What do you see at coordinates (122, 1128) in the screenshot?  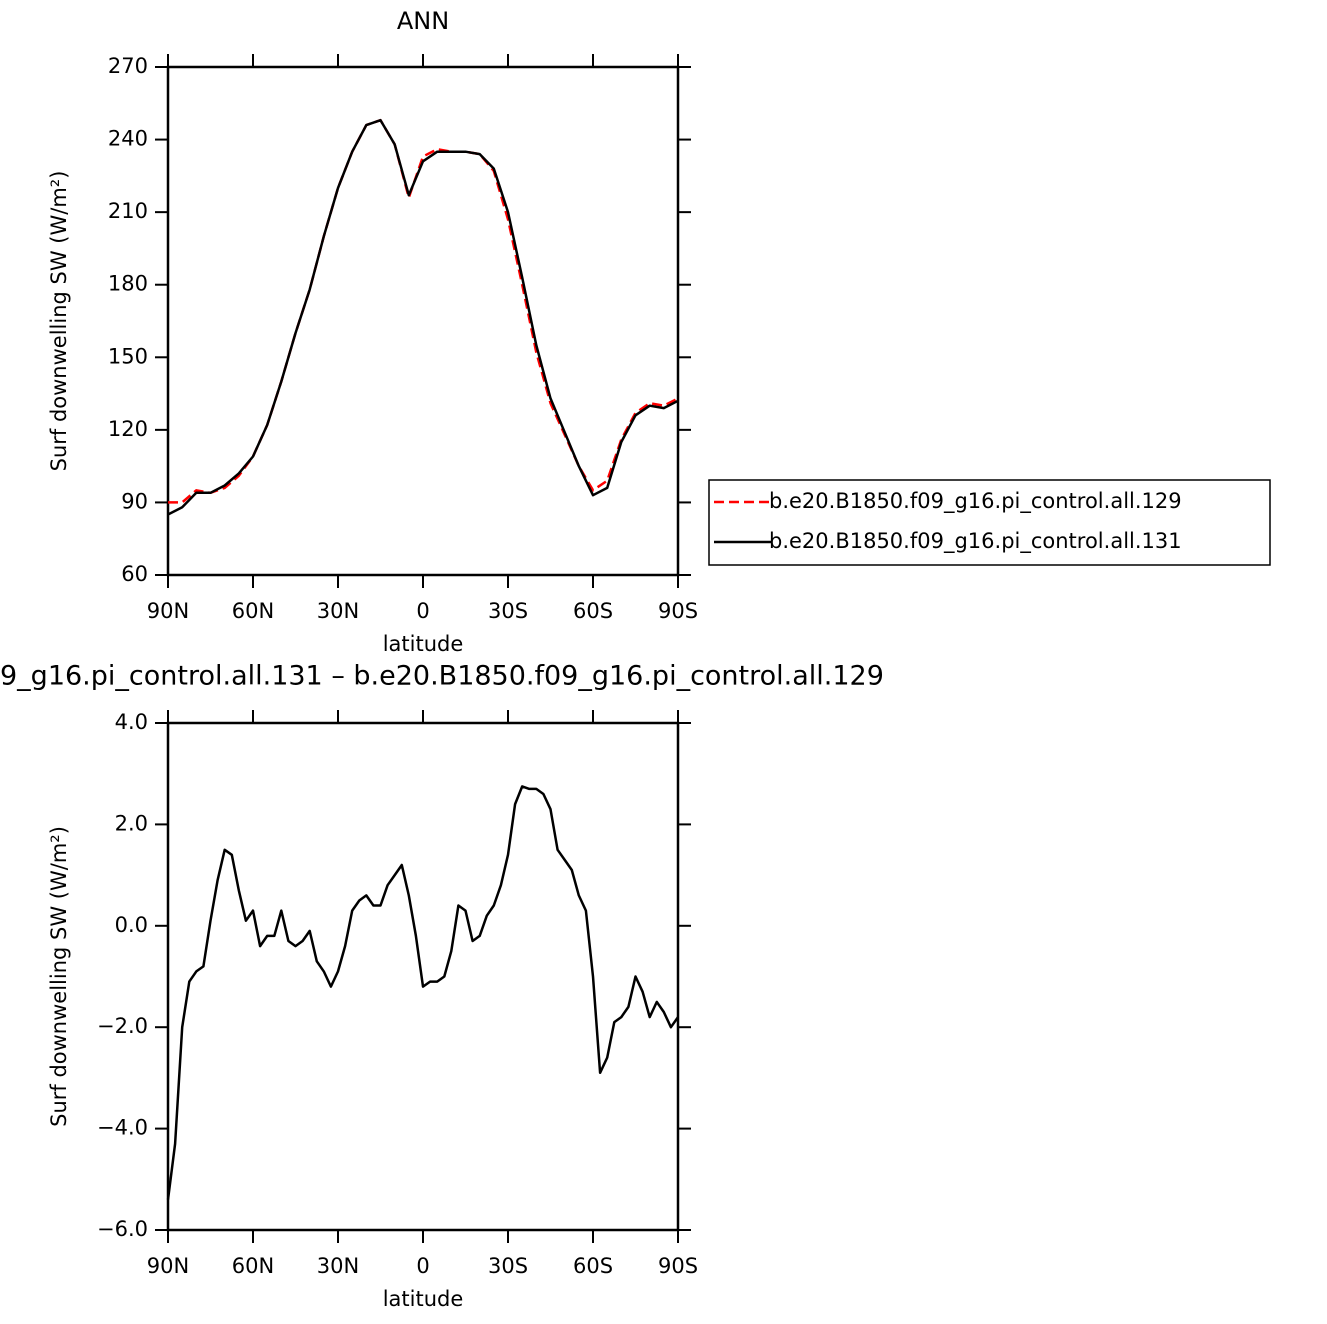 I see `y-tick-label: −4.0` at bounding box center [122, 1128].